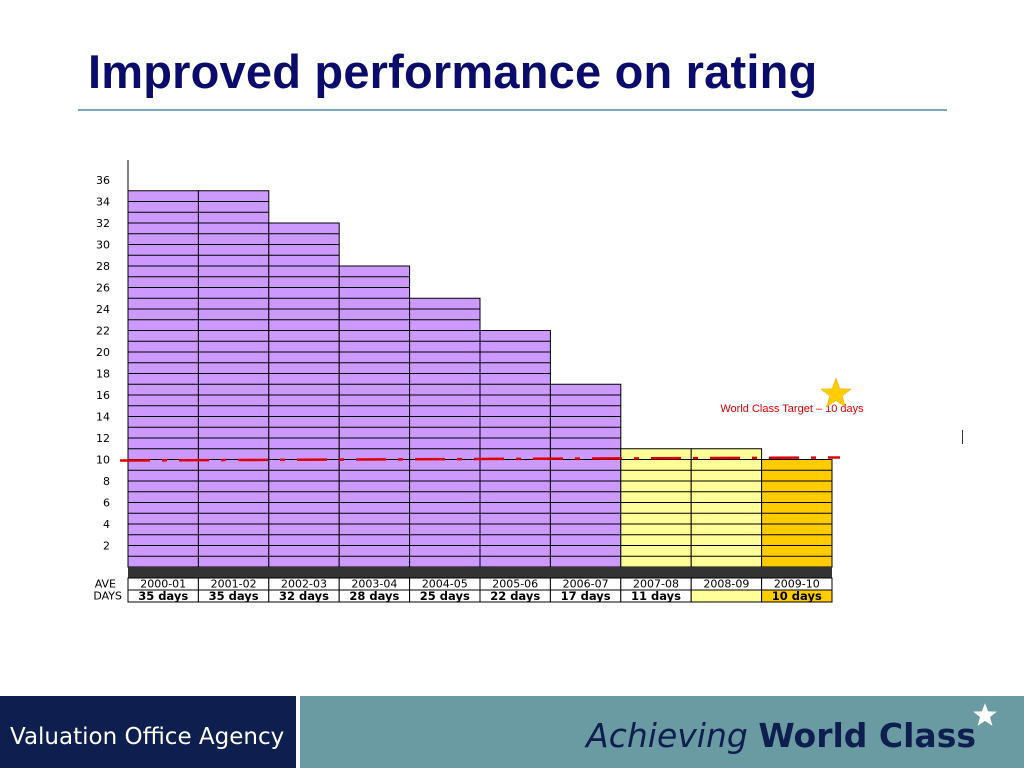 The width and height of the screenshot is (1024, 768). I want to click on y-tick-label: 30, so click(103, 245).